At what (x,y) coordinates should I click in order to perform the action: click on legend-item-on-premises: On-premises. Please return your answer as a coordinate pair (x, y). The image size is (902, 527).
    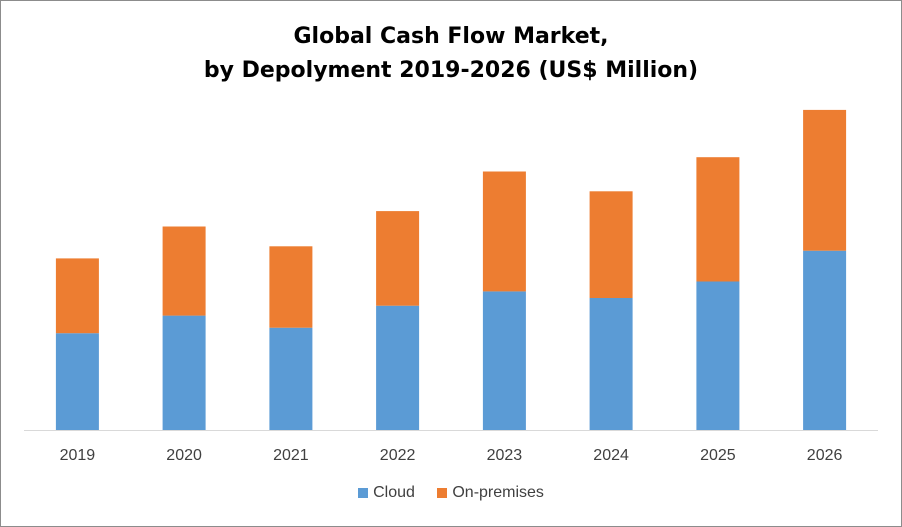
    Looking at the image, I should click on (490, 493).